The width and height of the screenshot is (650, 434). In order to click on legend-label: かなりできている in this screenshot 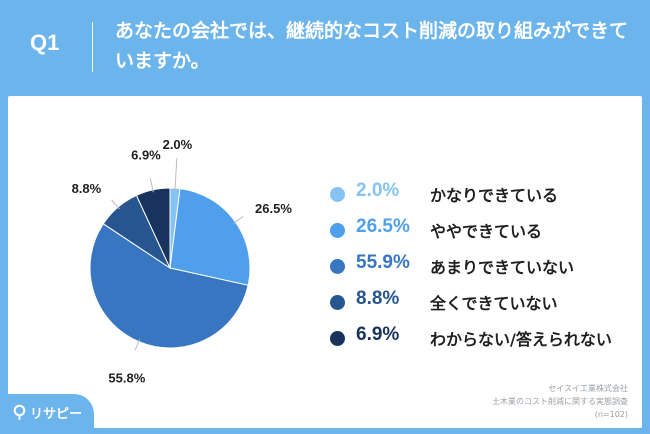, I will do `click(494, 195)`.